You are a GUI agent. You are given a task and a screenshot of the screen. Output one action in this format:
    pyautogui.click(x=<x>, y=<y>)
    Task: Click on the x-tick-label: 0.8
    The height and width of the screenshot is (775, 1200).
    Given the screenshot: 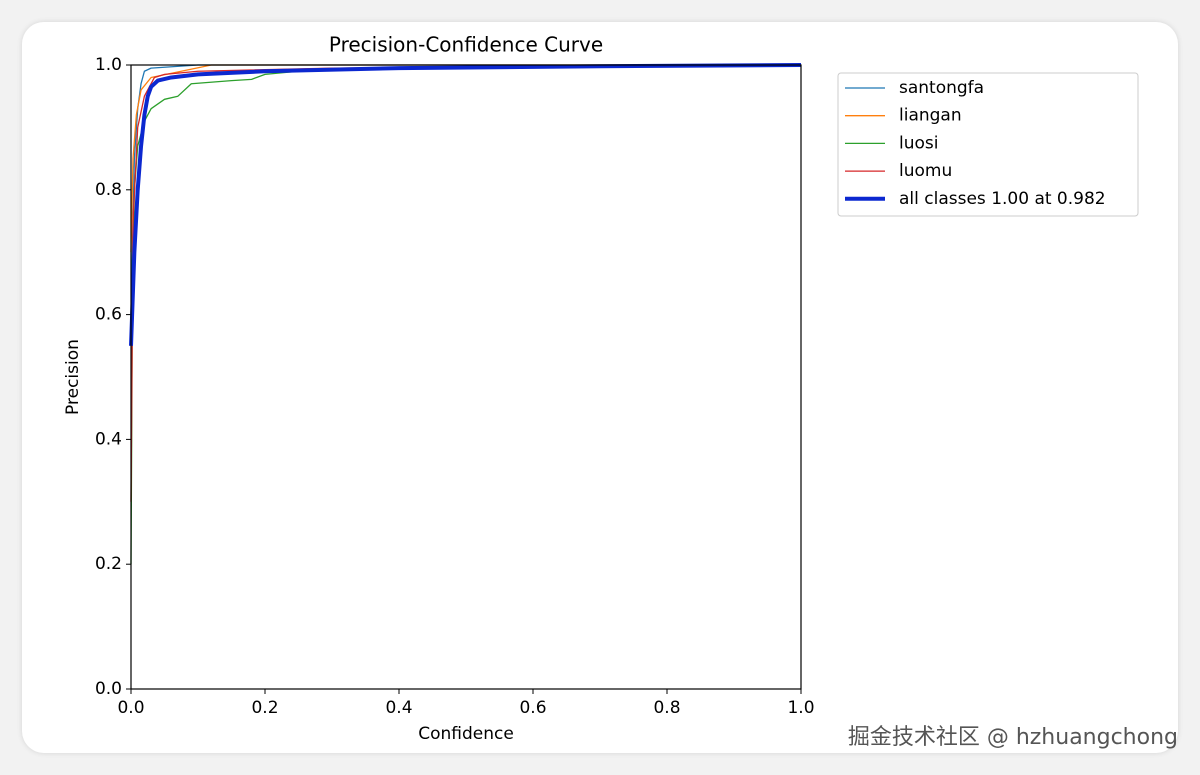 What is the action you would take?
    pyautogui.click(x=666, y=708)
    